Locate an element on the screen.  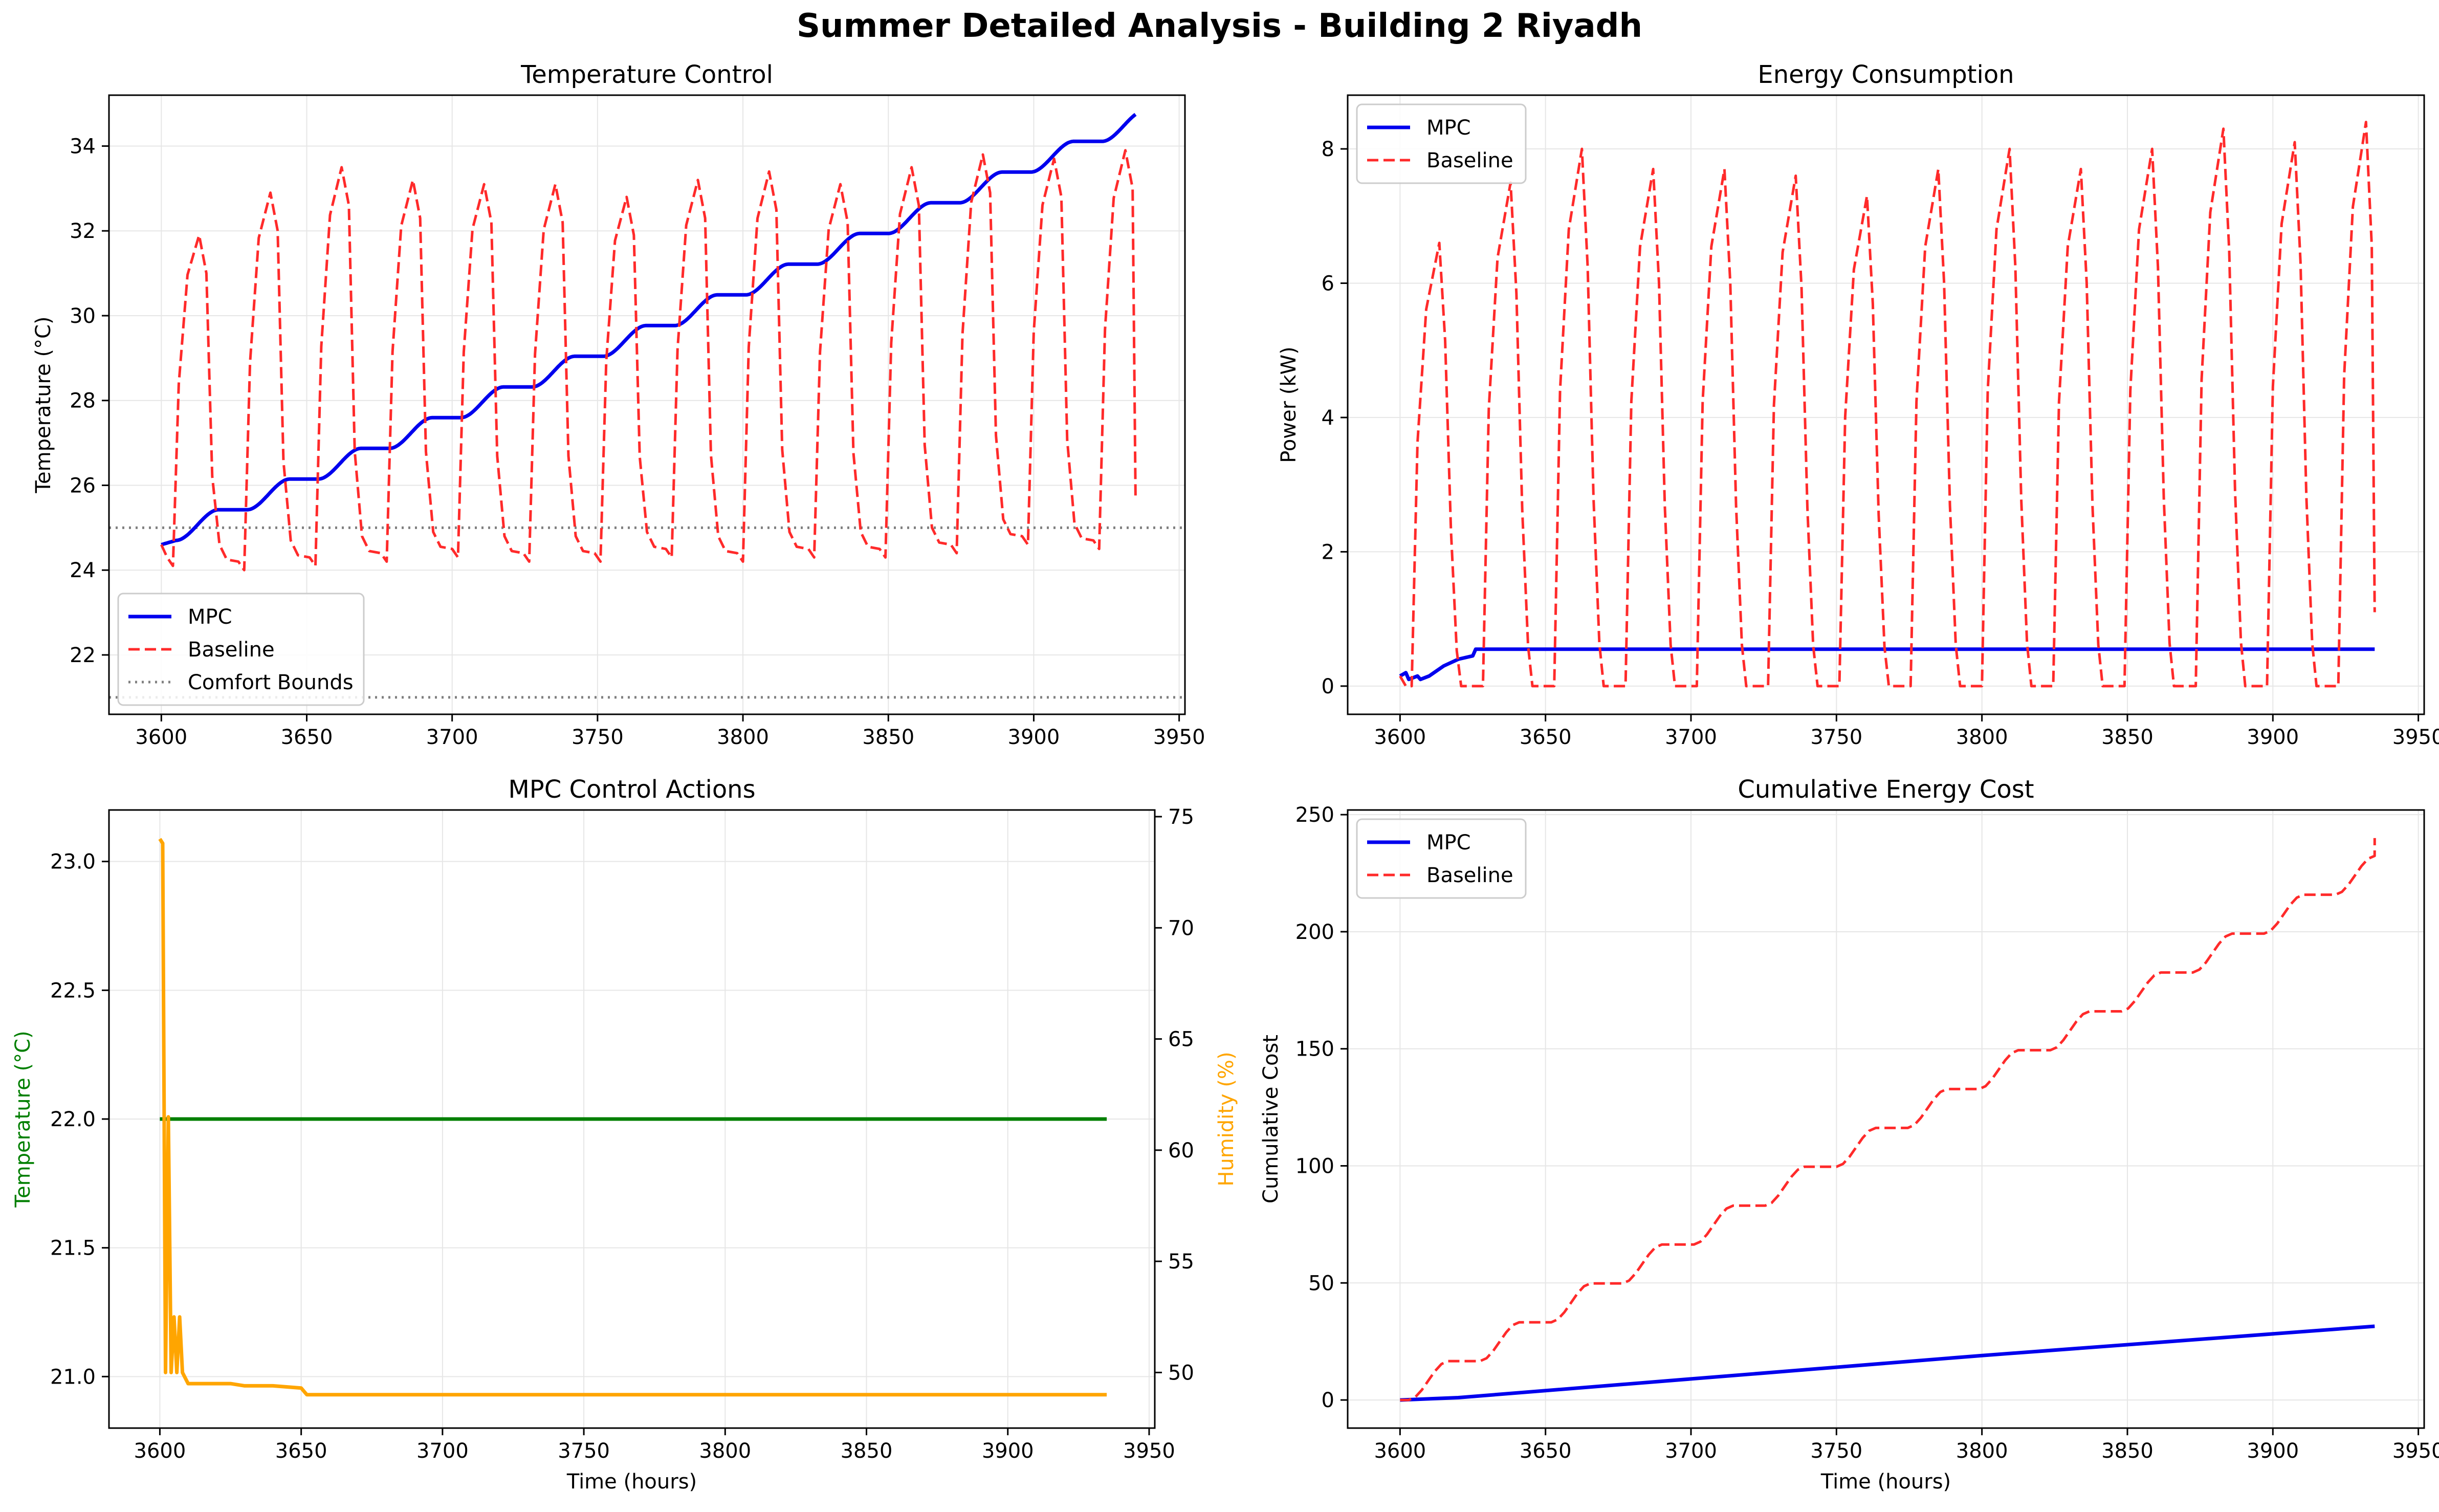
y-right-tick-label: 65 is located at coordinates (1181, 1039).